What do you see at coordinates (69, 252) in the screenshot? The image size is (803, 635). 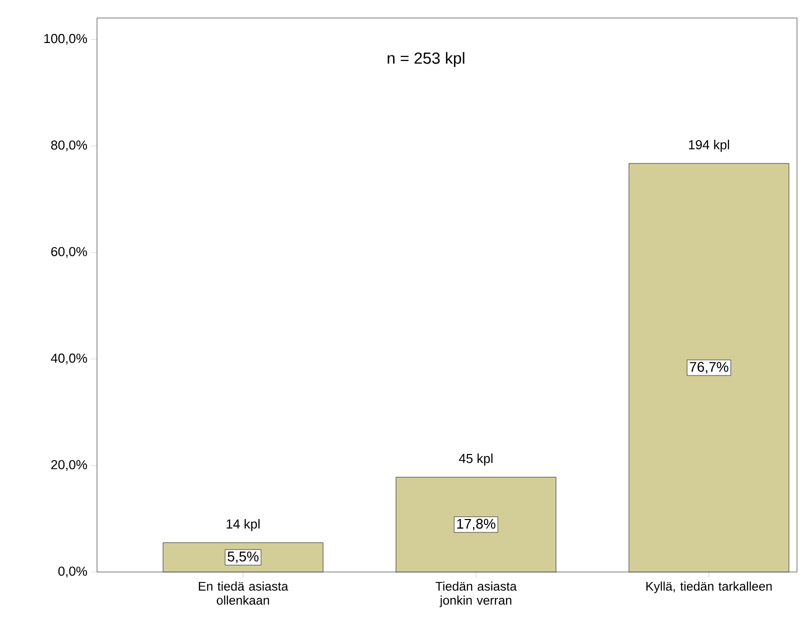 I see `y-tick-label: 60,0%` at bounding box center [69, 252].